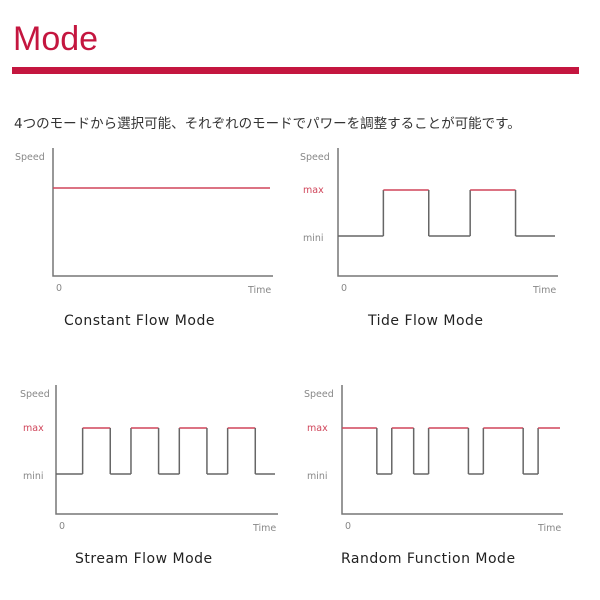 This screenshot has width=600, height=600. What do you see at coordinates (139, 321) in the screenshot?
I see `caption-constant-flow: Constant Flow Mode` at bounding box center [139, 321].